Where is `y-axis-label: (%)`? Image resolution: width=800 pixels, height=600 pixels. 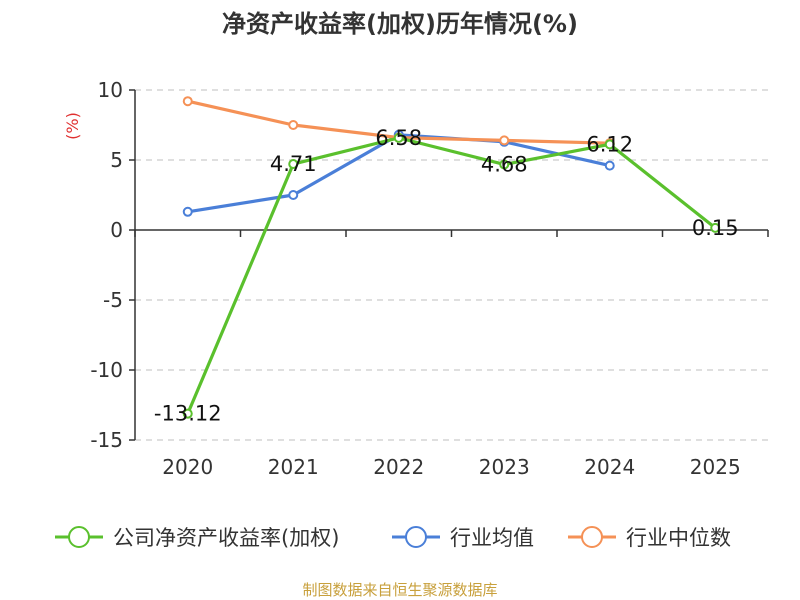
y-axis-label: (%) is located at coordinates (72, 126).